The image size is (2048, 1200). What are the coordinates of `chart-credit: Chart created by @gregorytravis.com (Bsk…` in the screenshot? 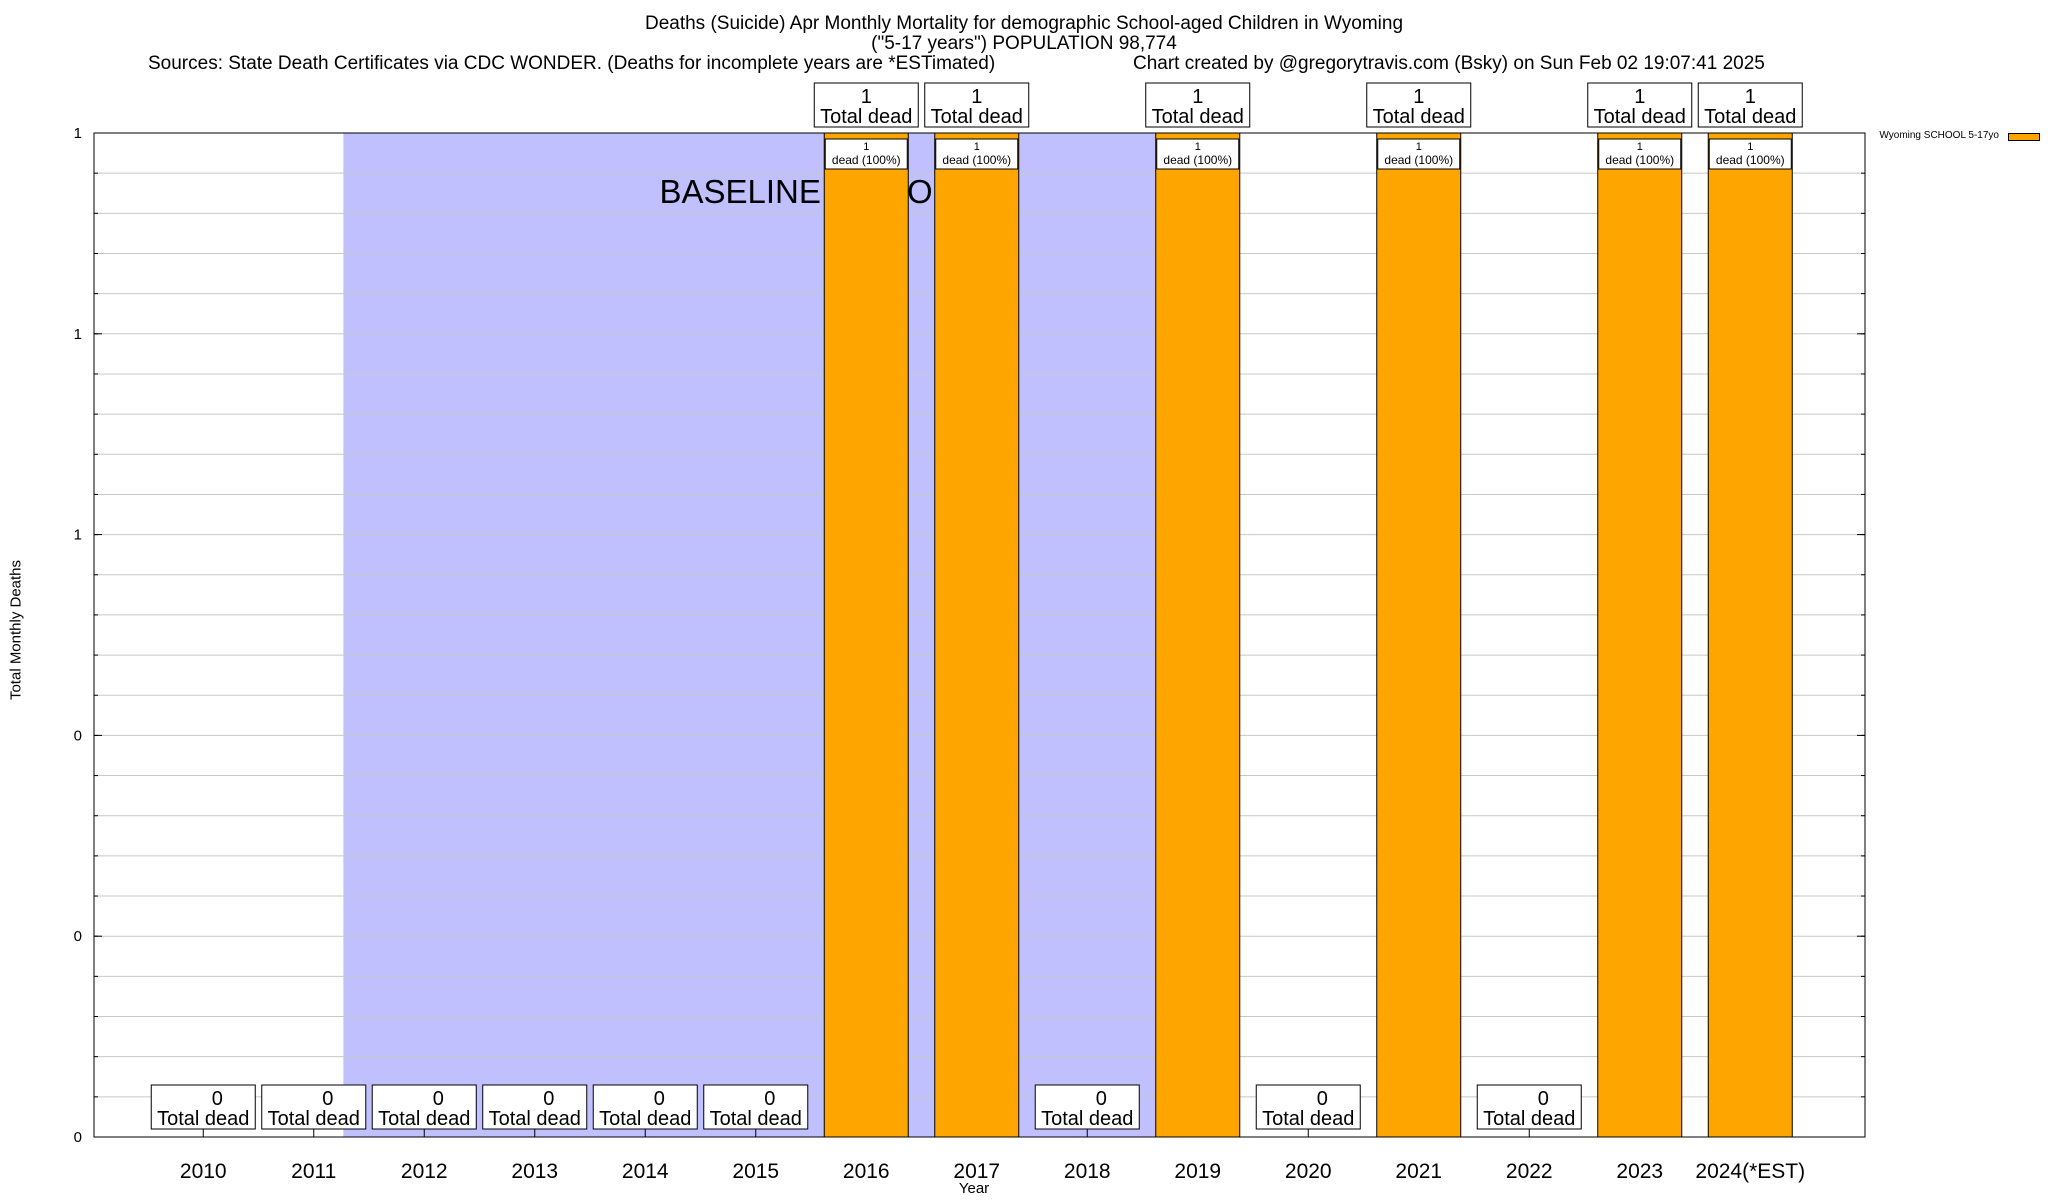 It's located at (1449, 63).